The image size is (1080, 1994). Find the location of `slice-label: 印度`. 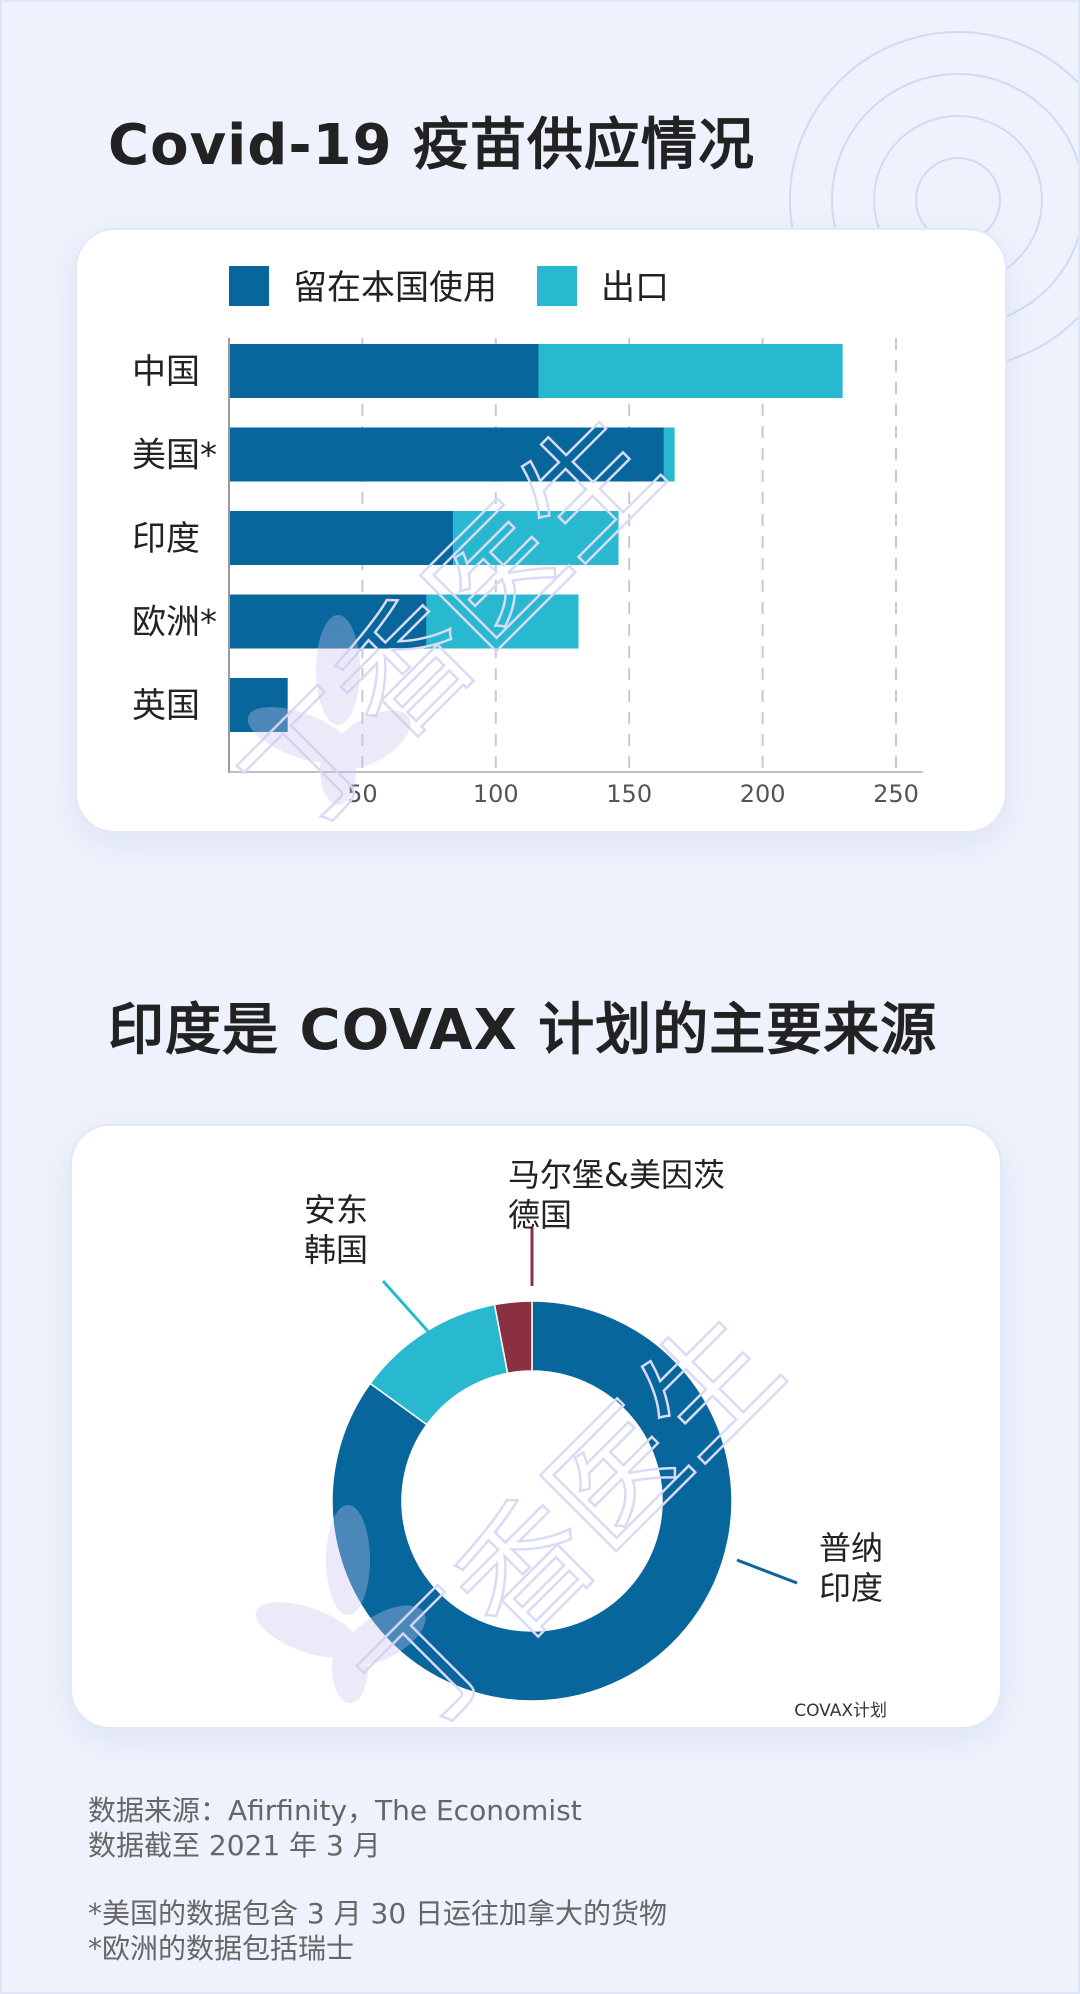

slice-label: 印度 is located at coordinates (851, 1588).